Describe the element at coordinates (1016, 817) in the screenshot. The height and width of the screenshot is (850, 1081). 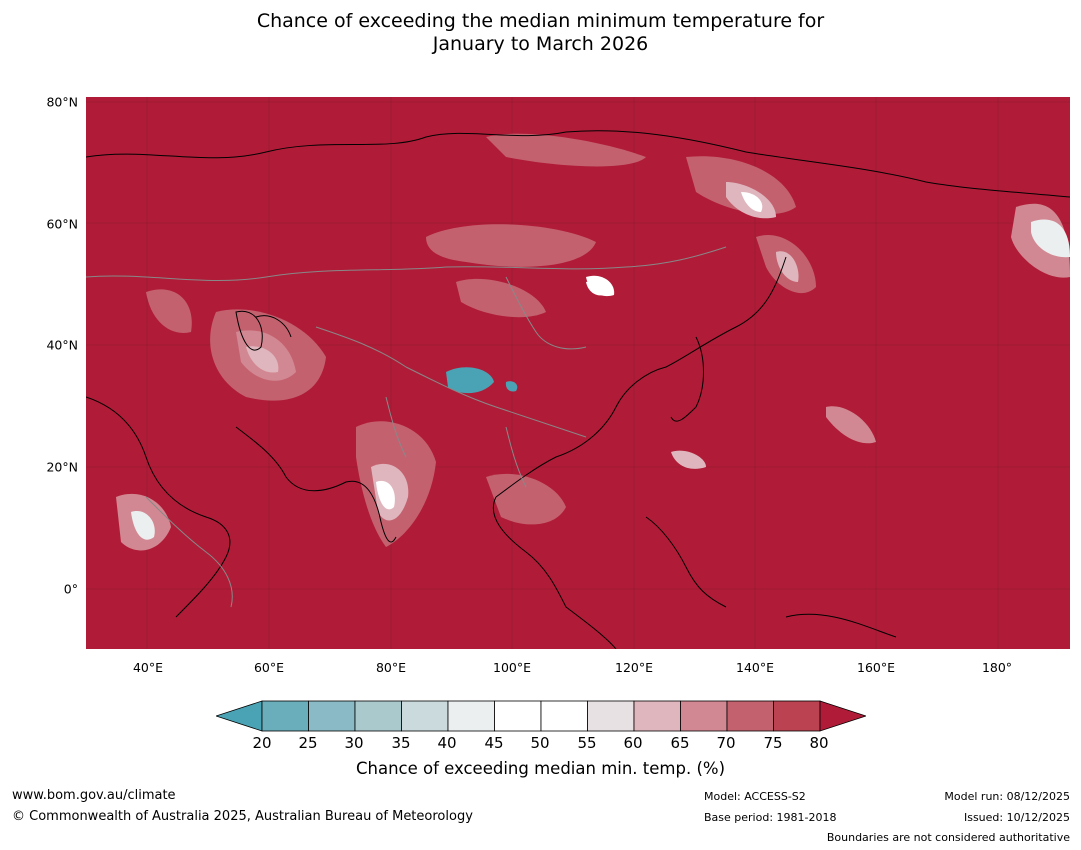
I see `footer-issued: Issued: 10/12/2025` at that location.